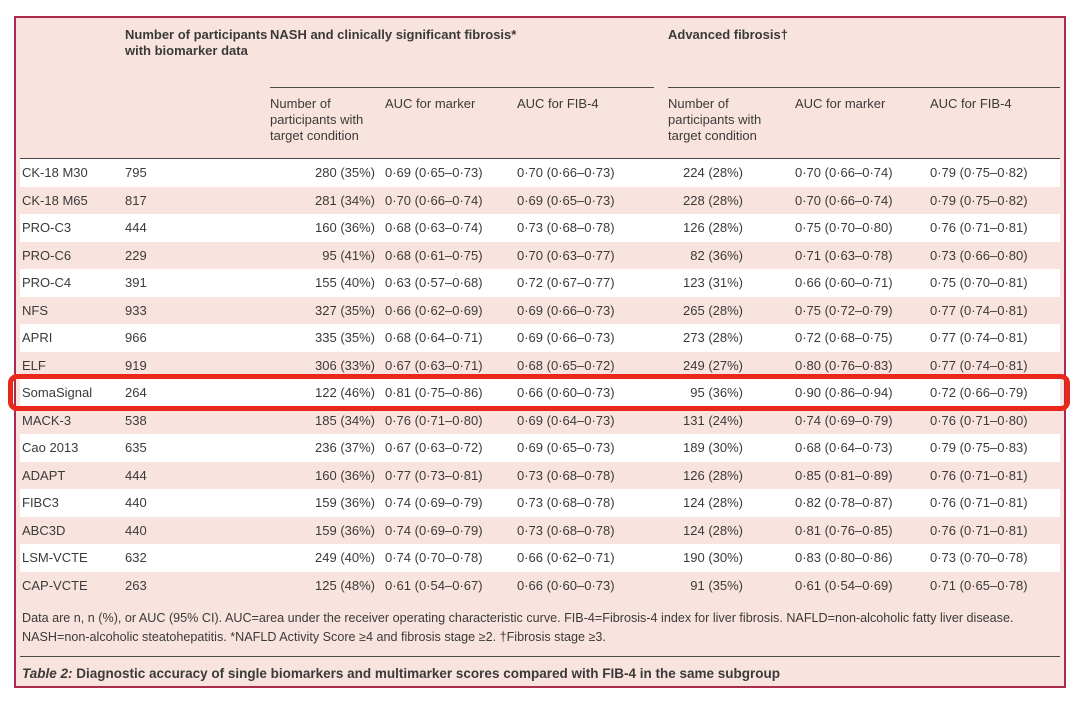 The width and height of the screenshot is (1080, 704). Describe the element at coordinates (713, 557) in the screenshot. I see `cell-adv-n: 190 (30%)` at that location.